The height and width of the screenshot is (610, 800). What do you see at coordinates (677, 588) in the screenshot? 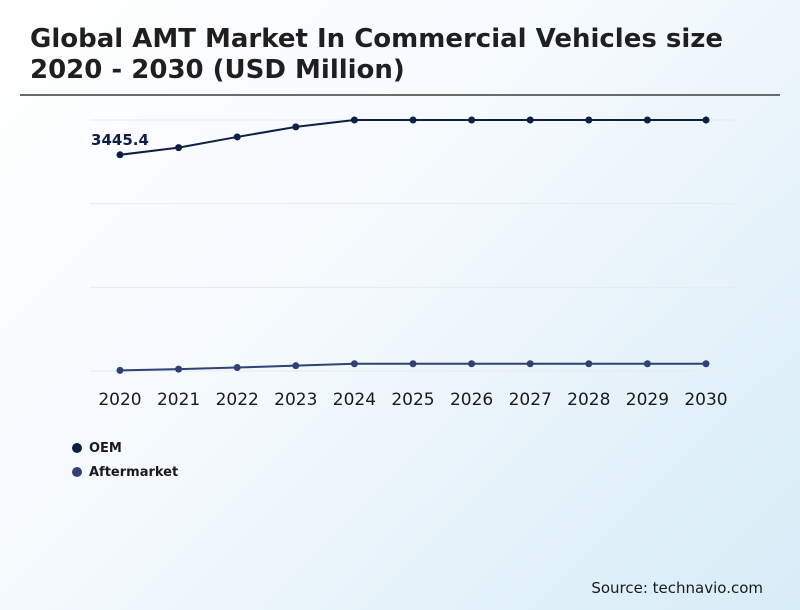
I see `source-credit: Source: technavio.com` at bounding box center [677, 588].